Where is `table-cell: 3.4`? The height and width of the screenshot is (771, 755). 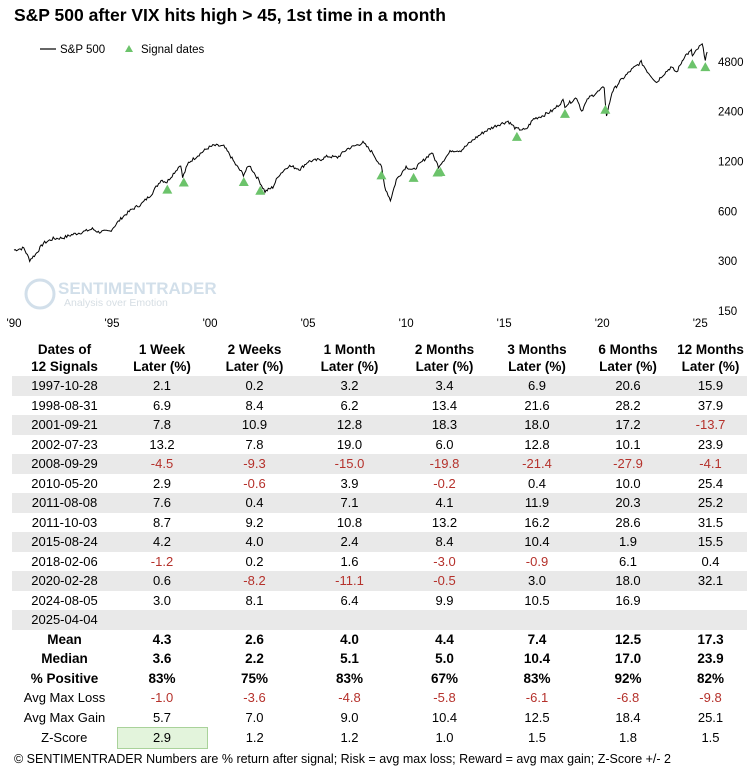
table-cell: 3.4 is located at coordinates (444, 386).